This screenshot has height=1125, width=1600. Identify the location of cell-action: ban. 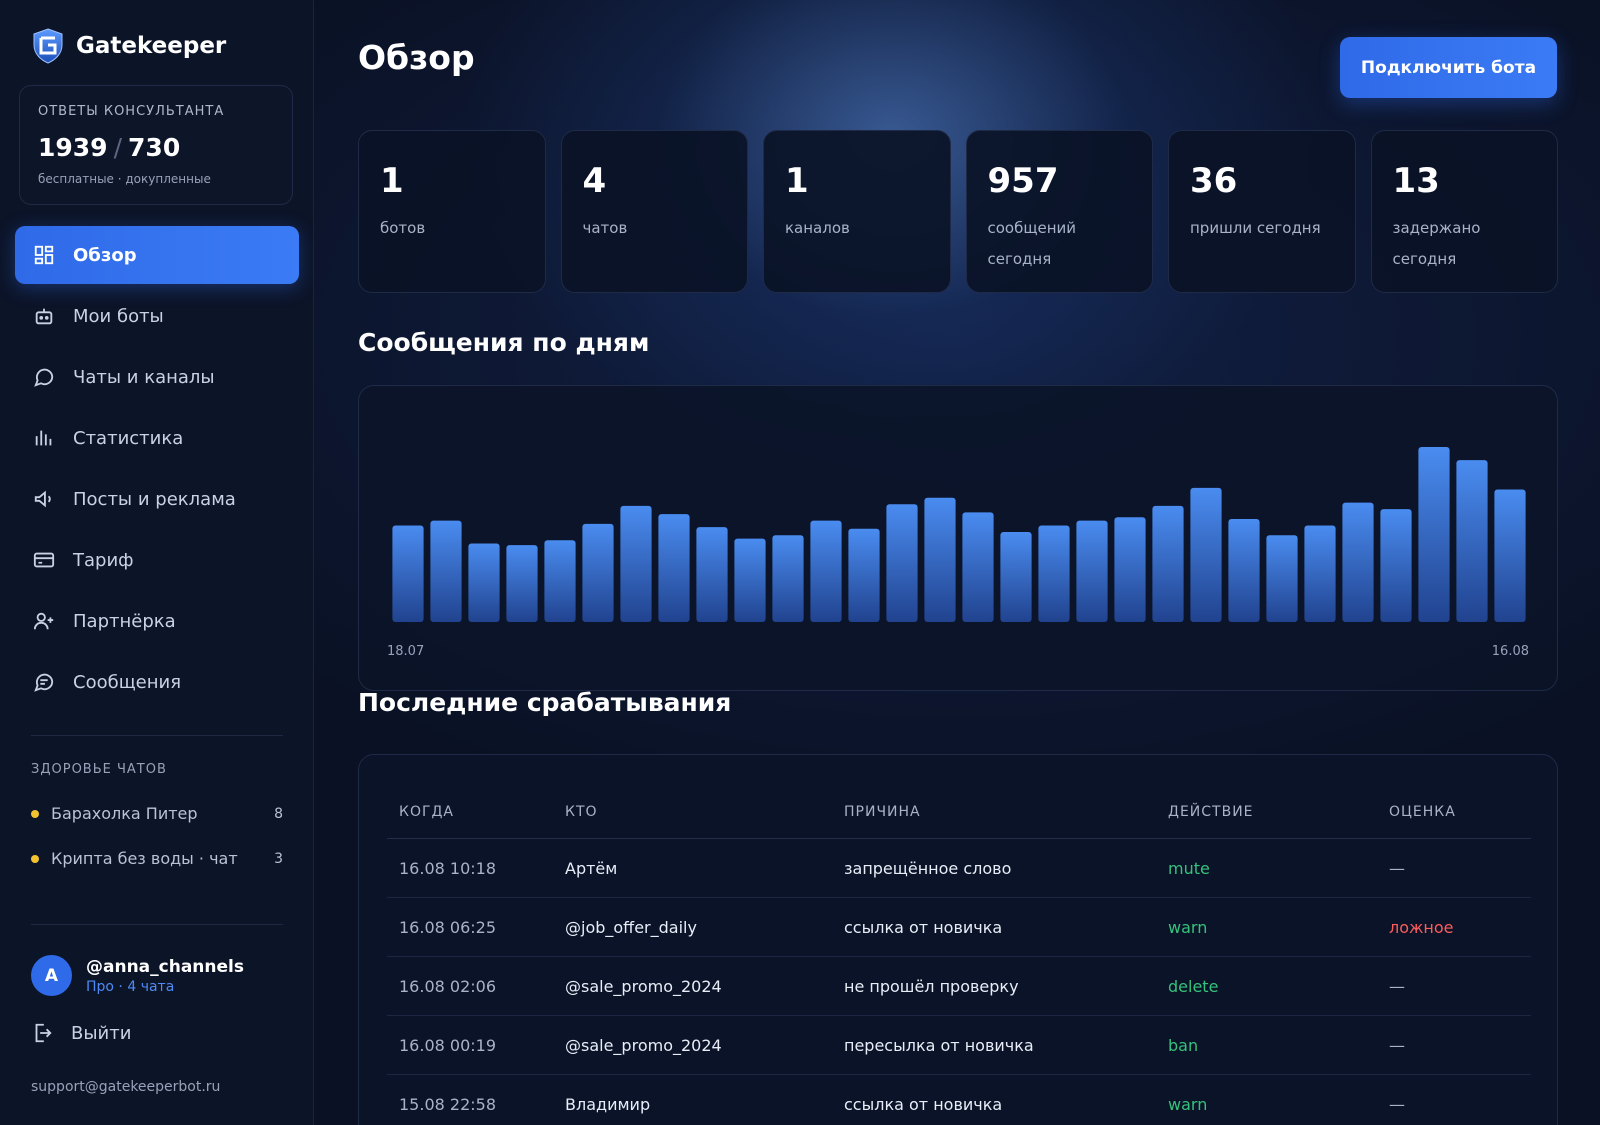
(1183, 1045).